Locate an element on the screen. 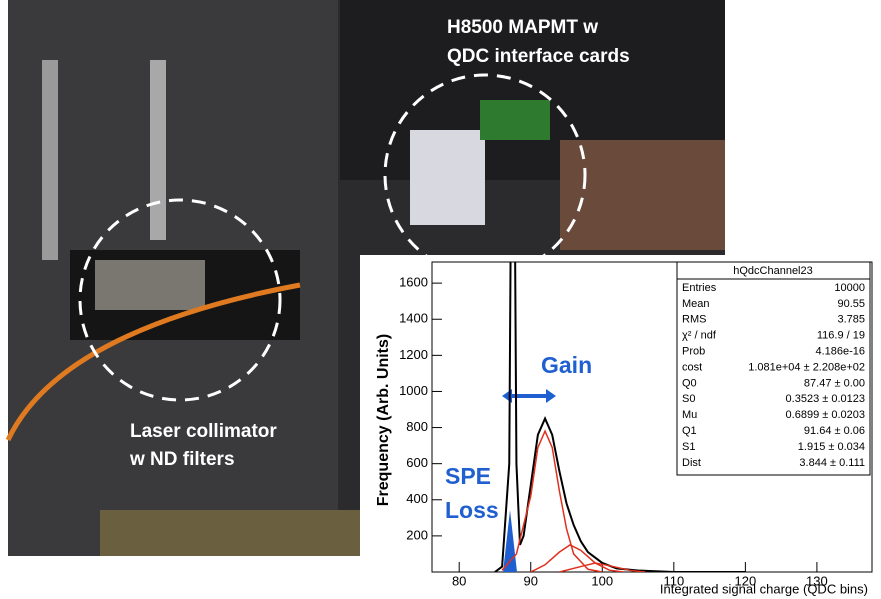 This screenshot has width=881, height=599. cables is located at coordinates (642, 195).